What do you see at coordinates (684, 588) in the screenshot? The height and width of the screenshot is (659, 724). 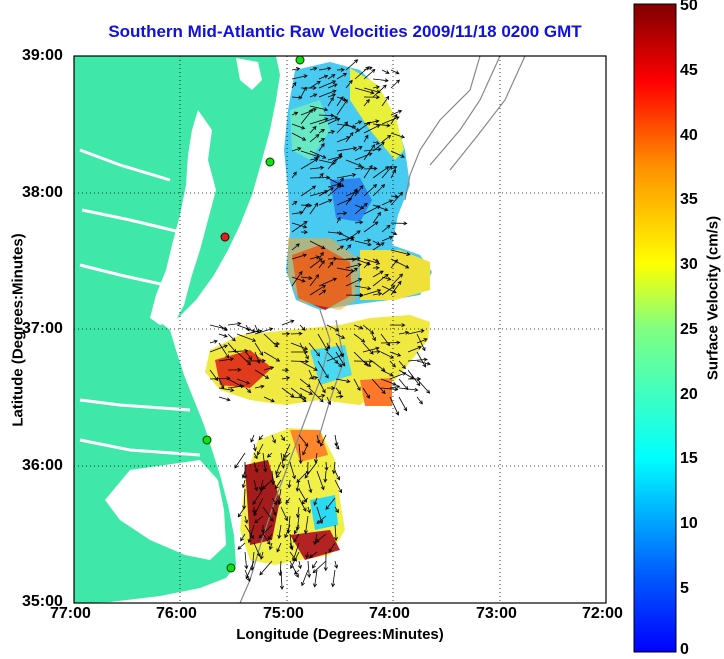 I see `colorbar-tick: 5` at bounding box center [684, 588].